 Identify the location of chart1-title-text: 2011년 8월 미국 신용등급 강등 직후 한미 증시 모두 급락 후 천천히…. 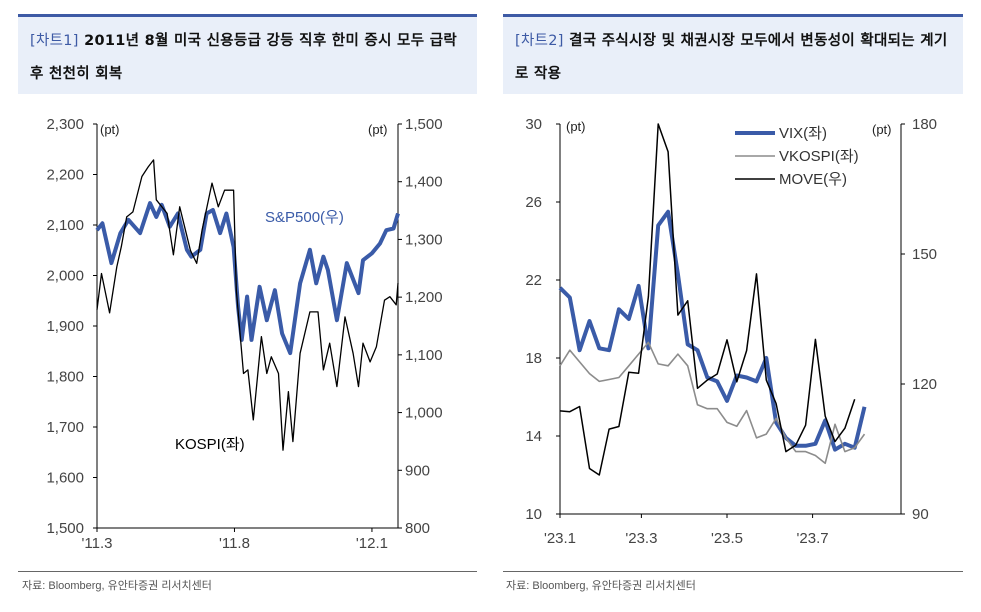
(243, 57).